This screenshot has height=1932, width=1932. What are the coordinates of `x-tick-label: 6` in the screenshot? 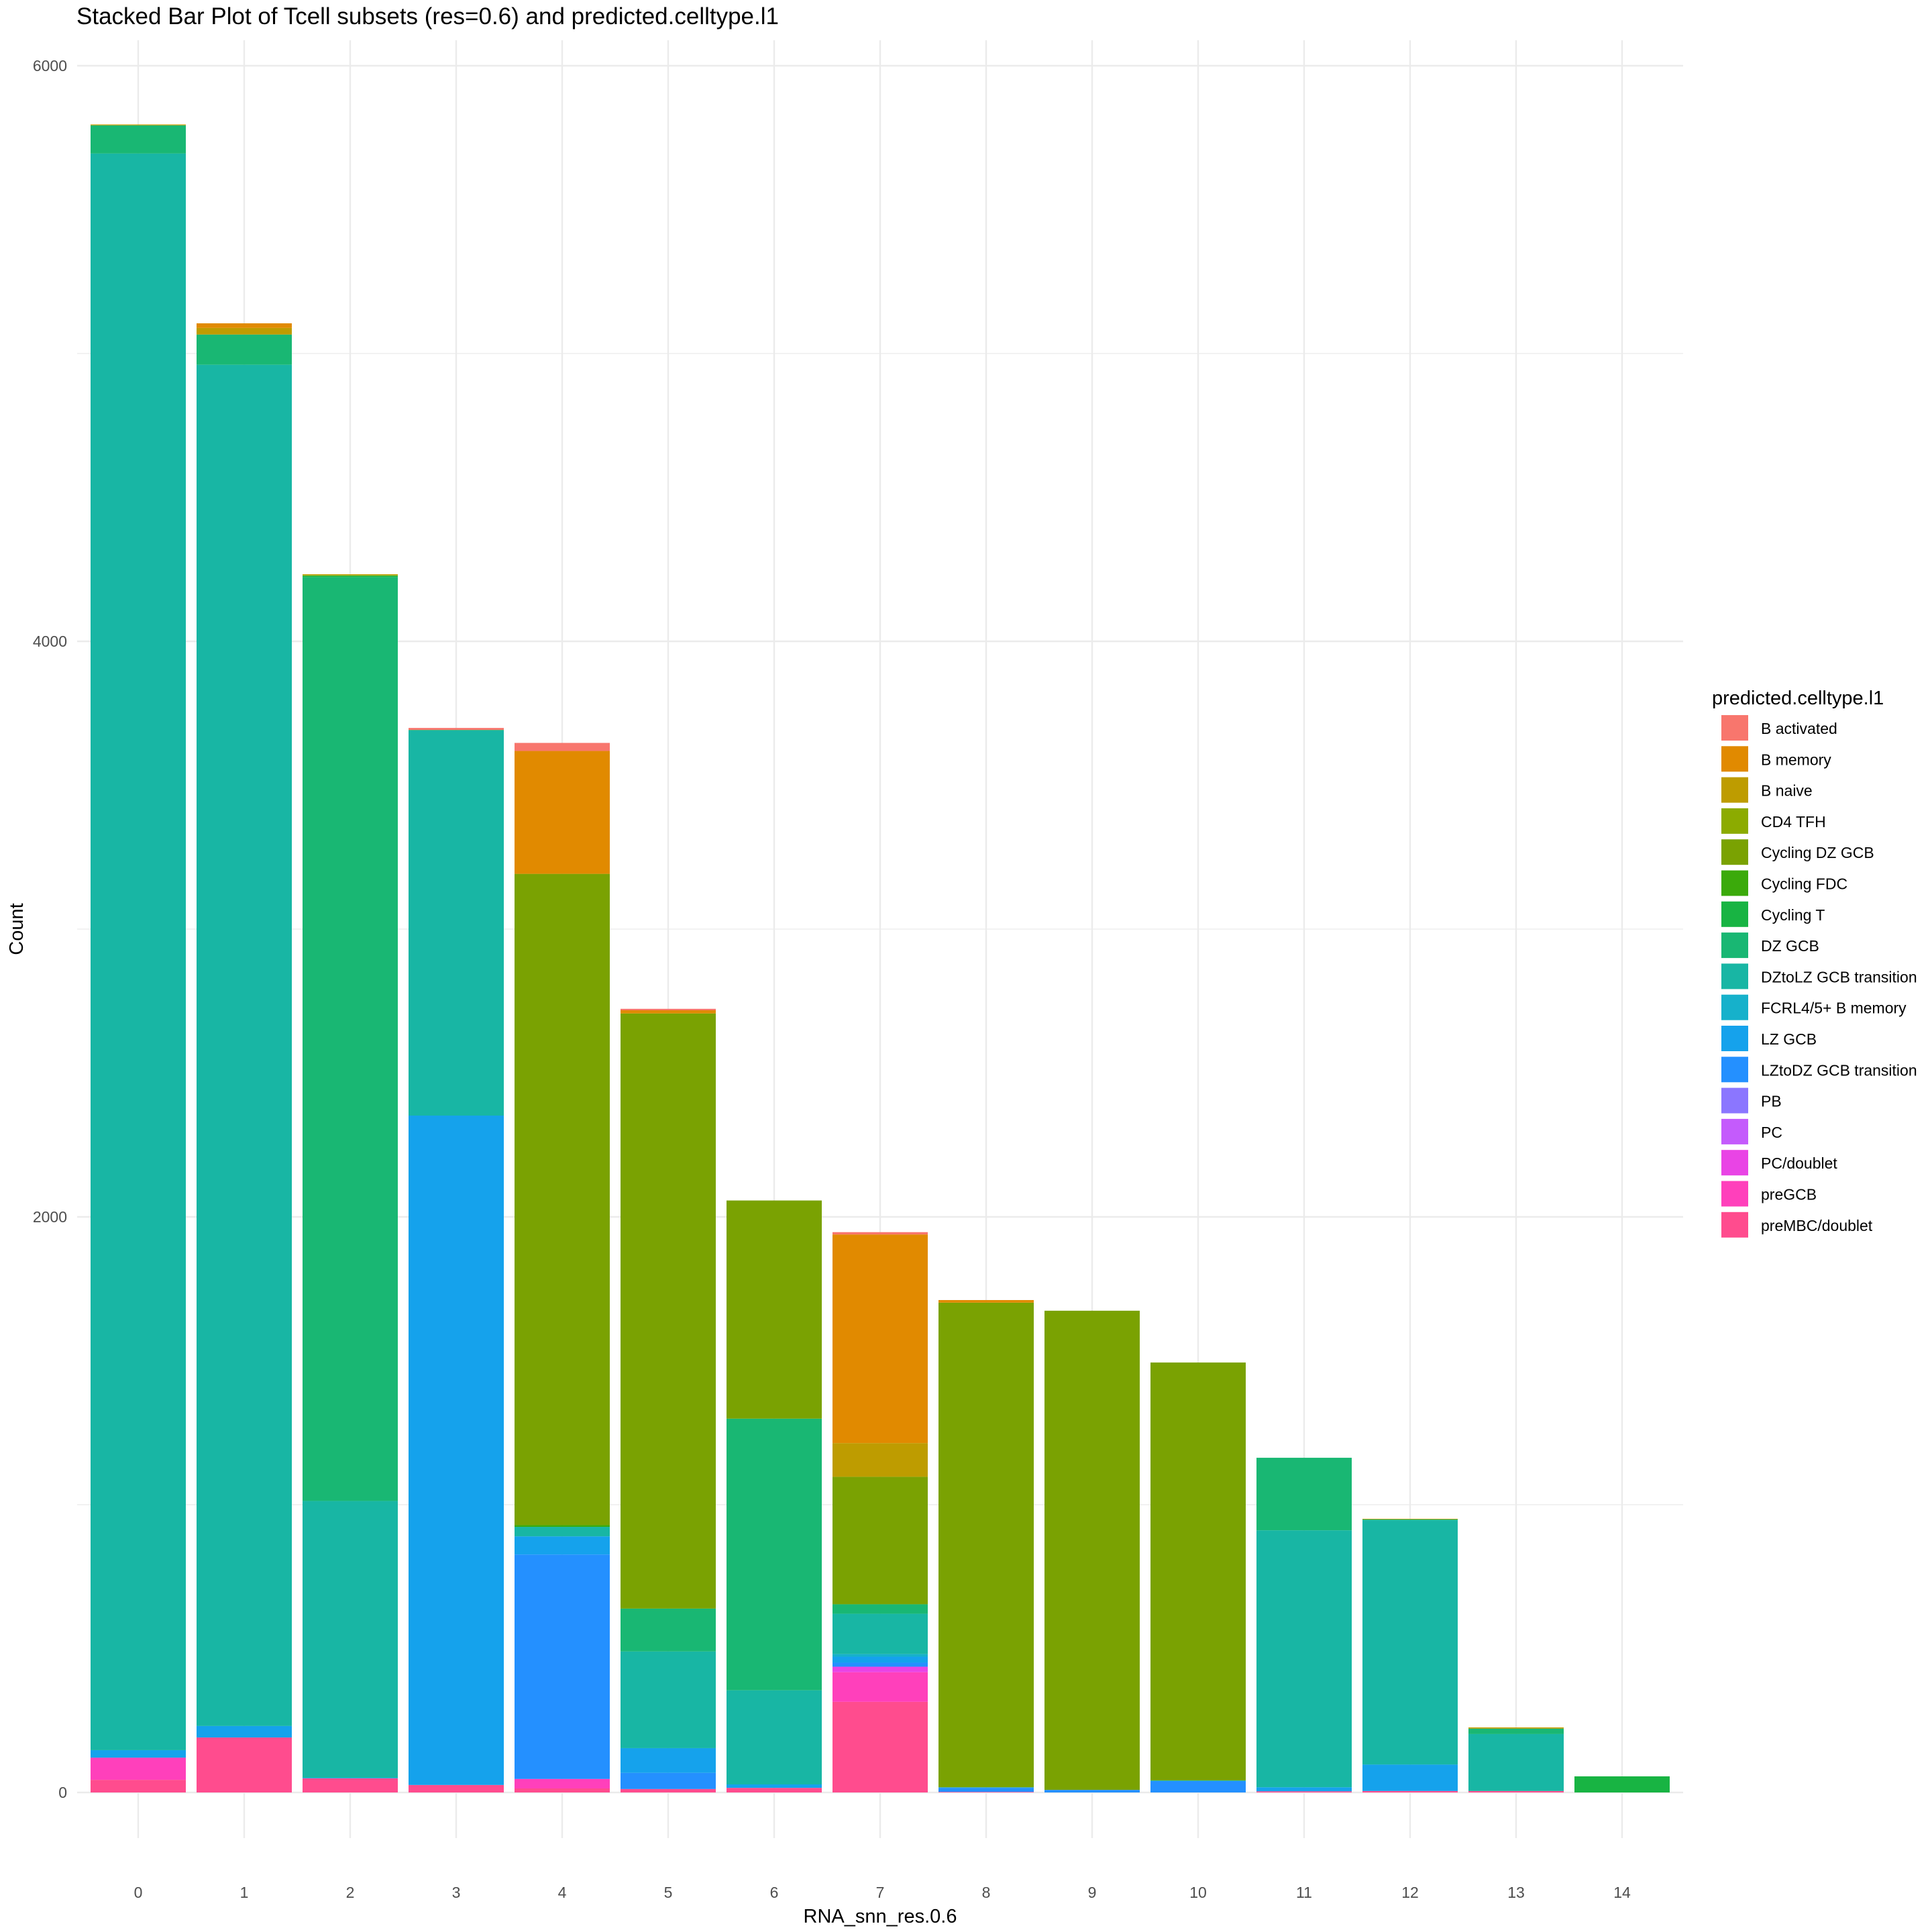 It's located at (774, 1892).